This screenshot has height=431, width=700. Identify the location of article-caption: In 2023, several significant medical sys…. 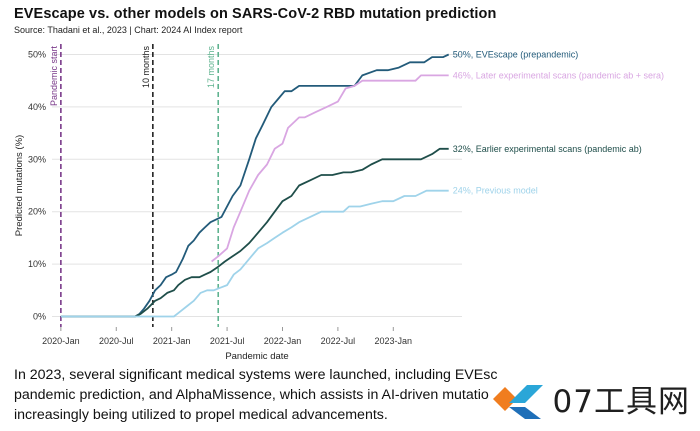
(259, 395).